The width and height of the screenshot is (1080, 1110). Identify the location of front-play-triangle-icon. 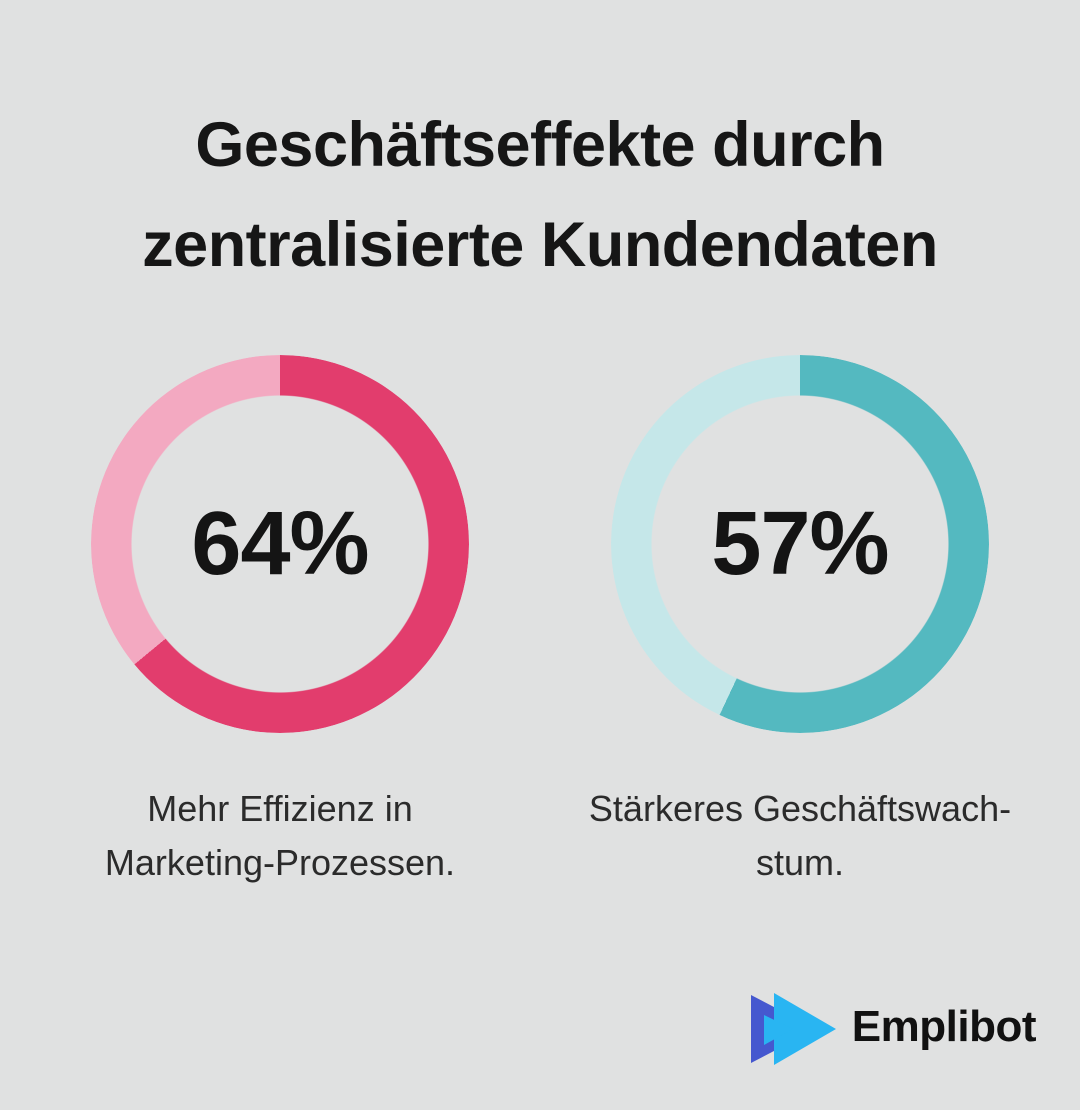
(804, 1029).